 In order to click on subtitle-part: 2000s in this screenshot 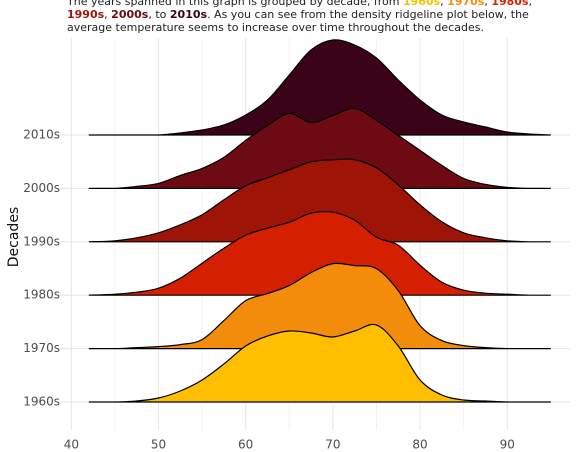, I will do `click(130, 14)`.